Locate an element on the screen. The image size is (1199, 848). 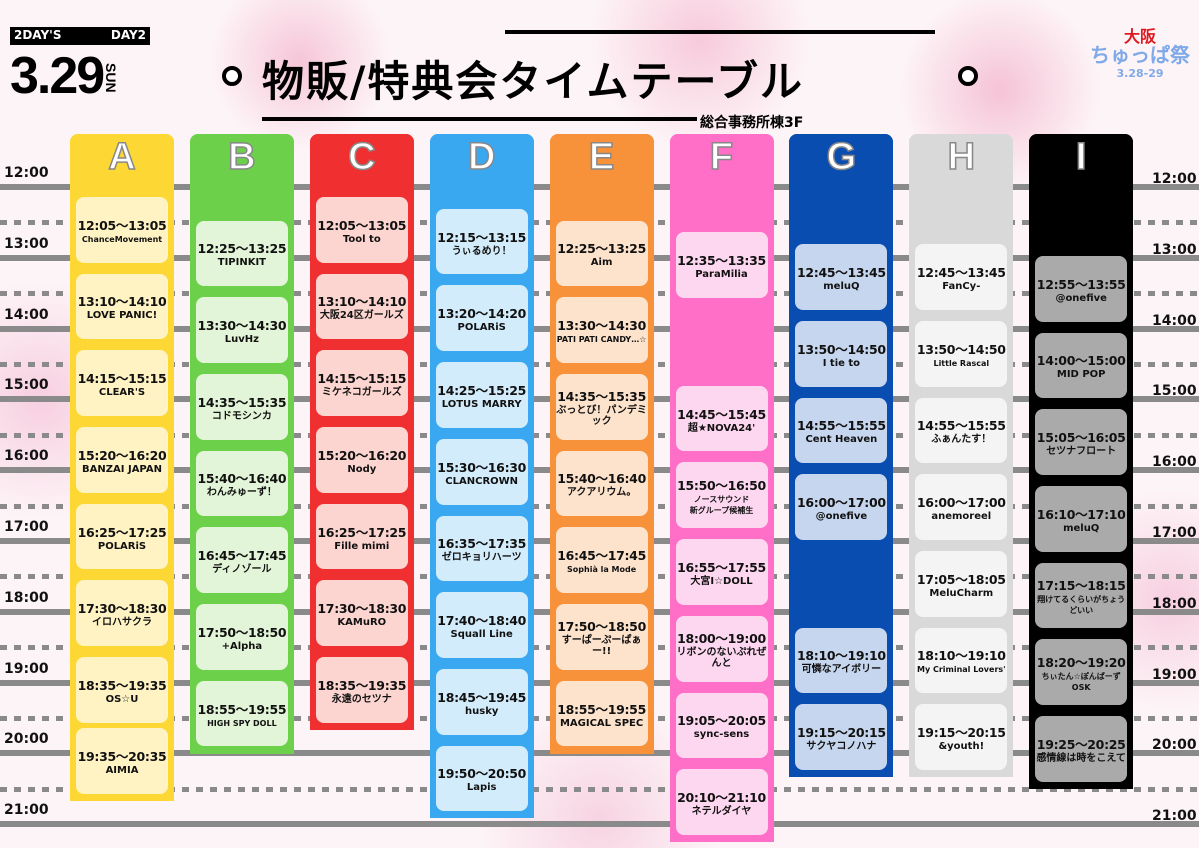
timeslot-card: 14:15〜15:15 CLEAR'S is located at coordinates (122, 383).